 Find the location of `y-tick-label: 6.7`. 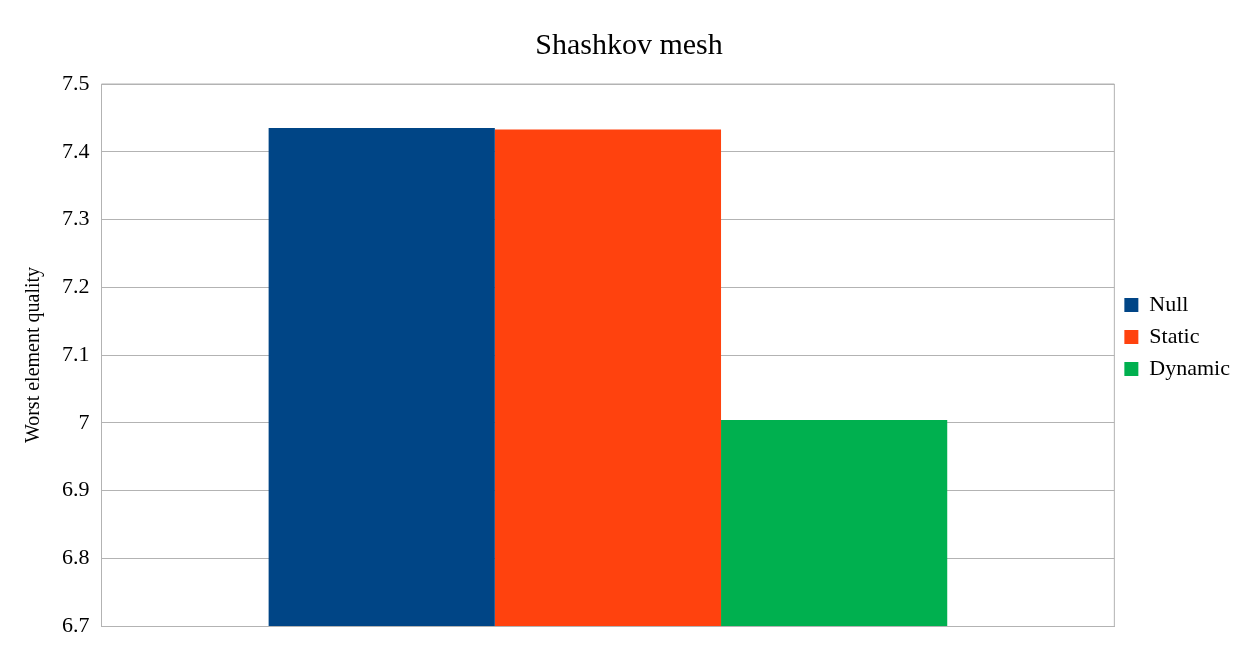

y-tick-label: 6.7 is located at coordinates (76, 624).